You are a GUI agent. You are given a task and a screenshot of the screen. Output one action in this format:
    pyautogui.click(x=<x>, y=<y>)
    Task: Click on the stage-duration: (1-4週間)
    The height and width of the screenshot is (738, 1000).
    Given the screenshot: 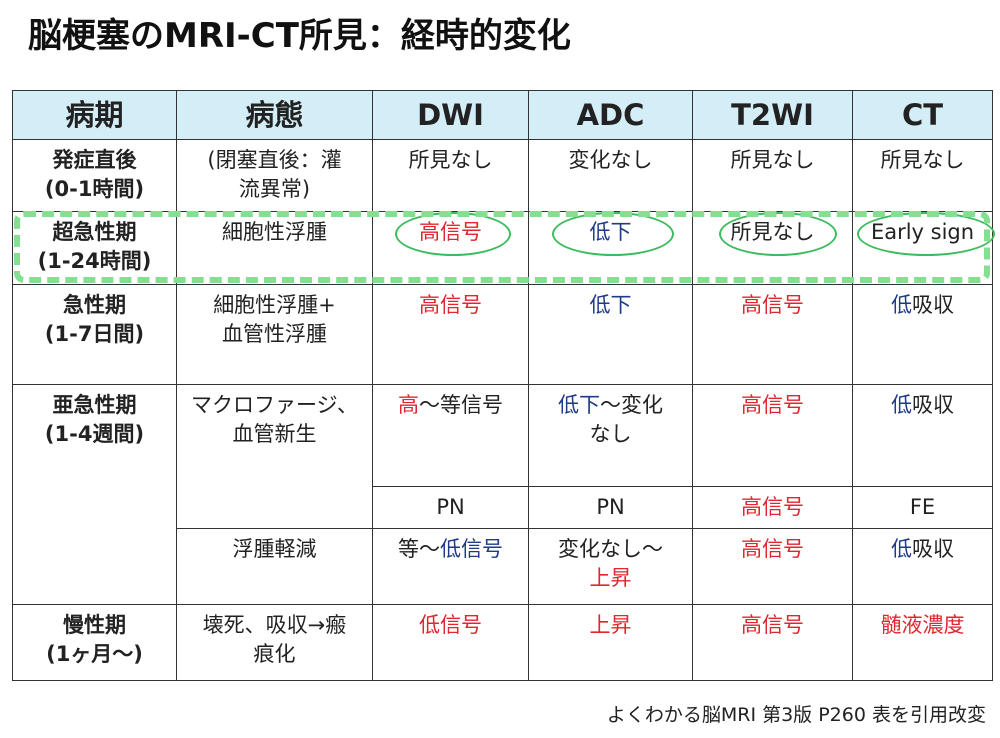 What is the action you would take?
    pyautogui.click(x=94, y=434)
    